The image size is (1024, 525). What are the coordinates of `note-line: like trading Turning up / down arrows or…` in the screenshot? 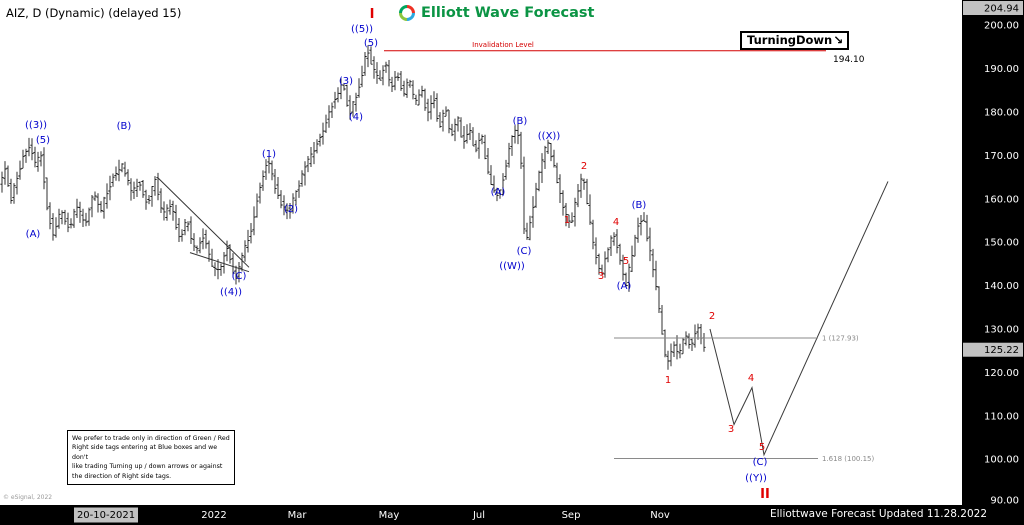 It's located at (147, 467).